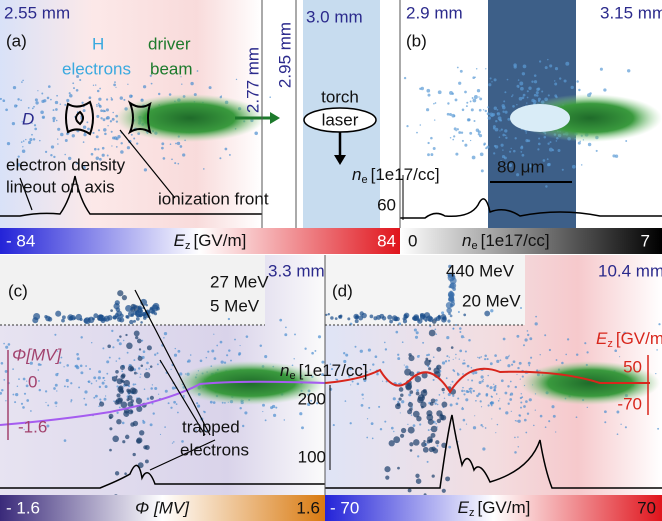 The width and height of the screenshot is (662, 521). Describe the element at coordinates (515, 240) in the screenshot. I see `unit: [1e17/cc]` at that location.